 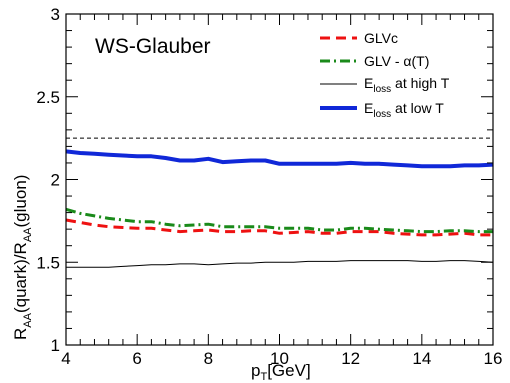 What do you see at coordinates (55, 345) in the screenshot?
I see `y-tick-label: 1` at bounding box center [55, 345].